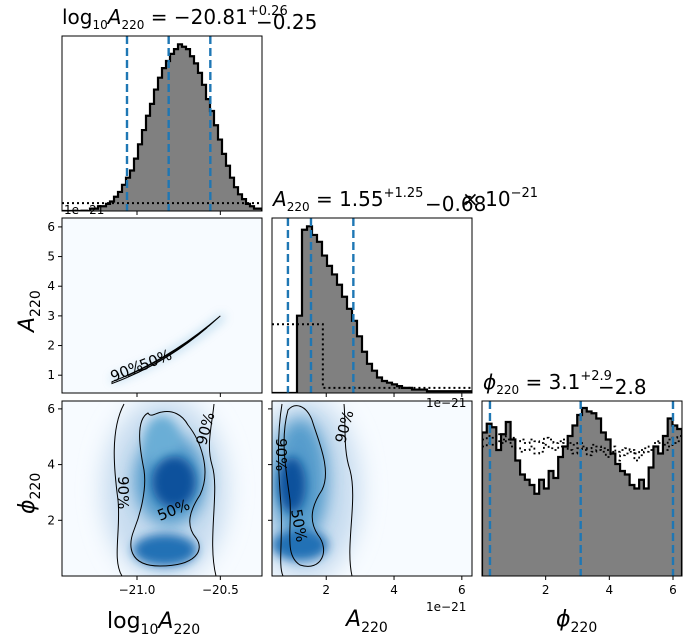  I want to click on kde-logA-A-frame, so click(162, 305).